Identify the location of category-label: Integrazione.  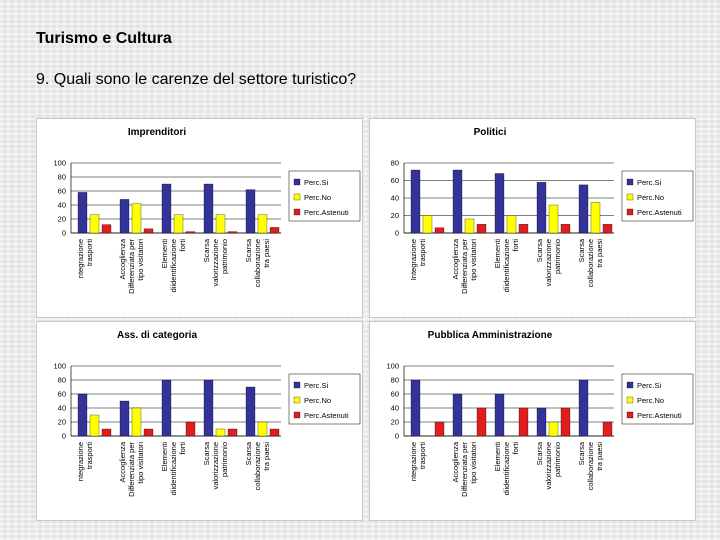
(413, 259).